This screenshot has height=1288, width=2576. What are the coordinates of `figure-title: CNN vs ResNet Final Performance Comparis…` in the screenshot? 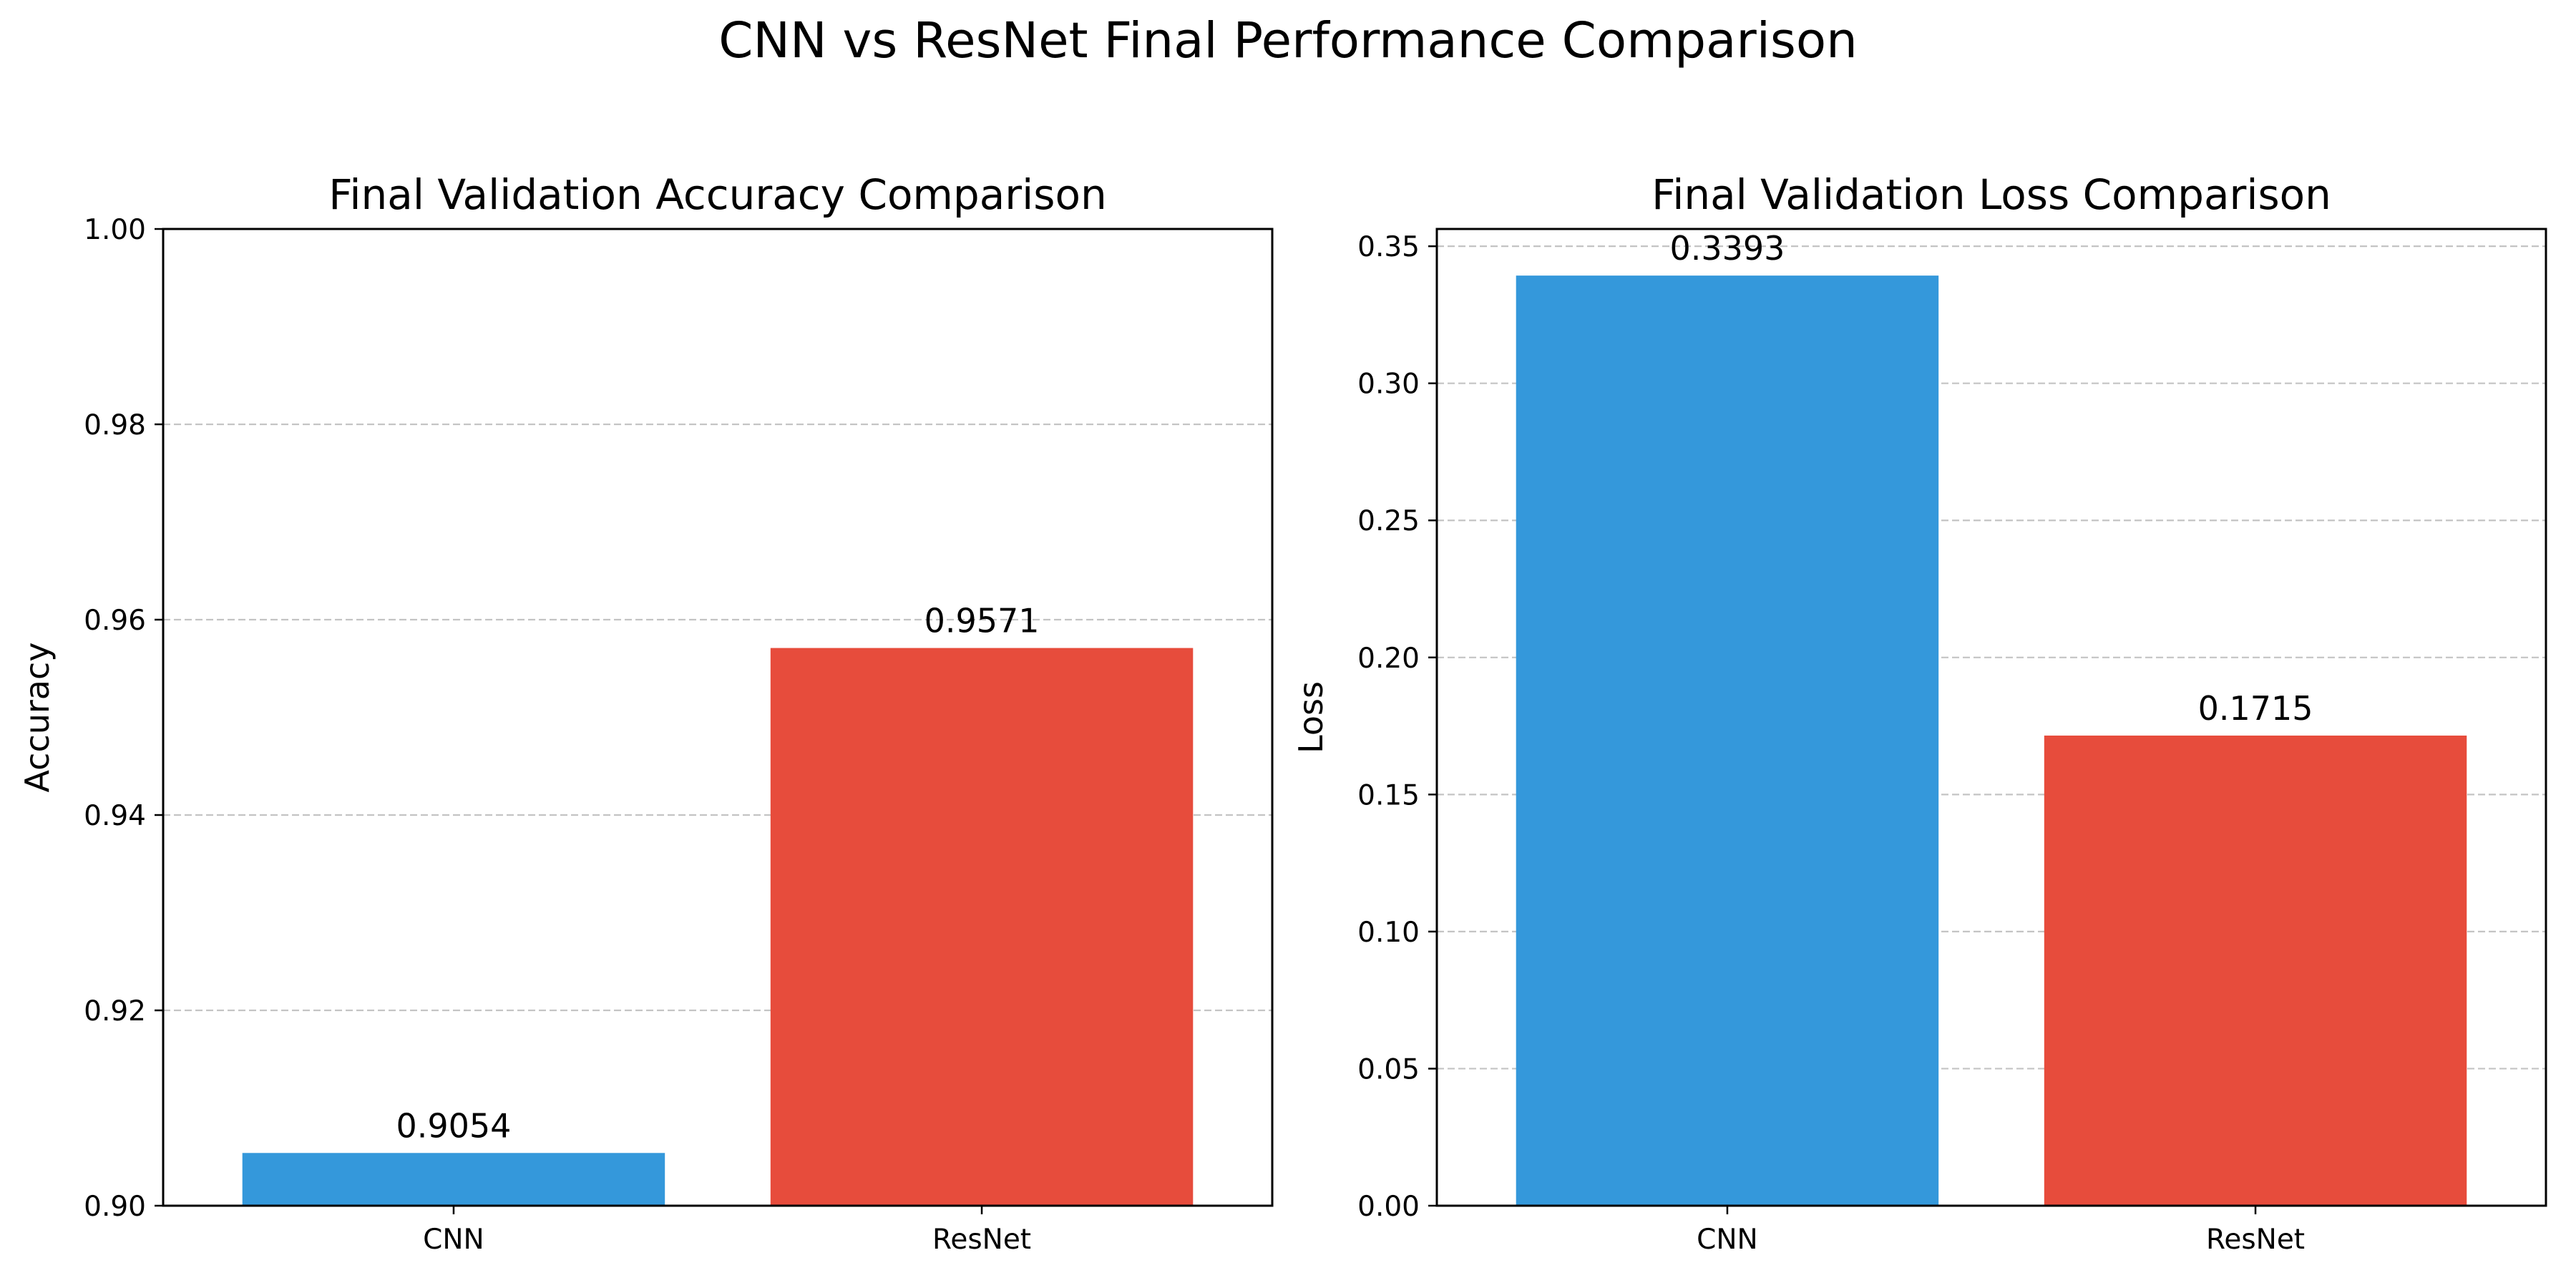 It's located at (1288, 40).